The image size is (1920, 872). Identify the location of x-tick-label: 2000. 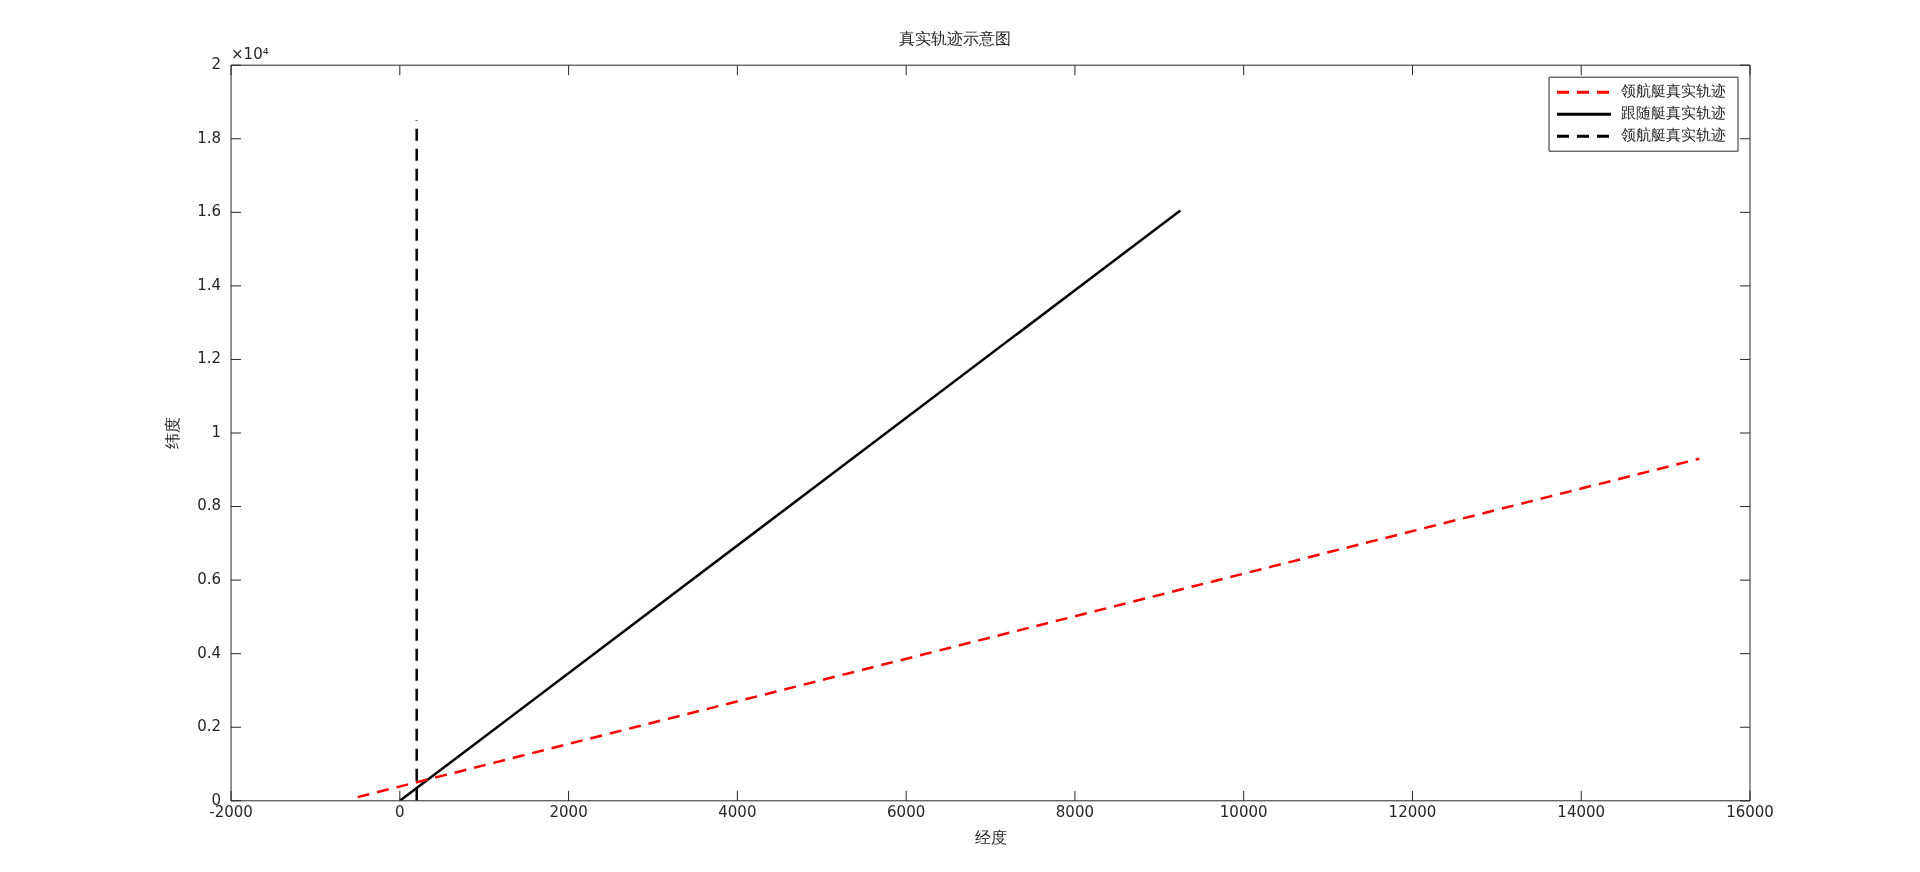
(568, 811).